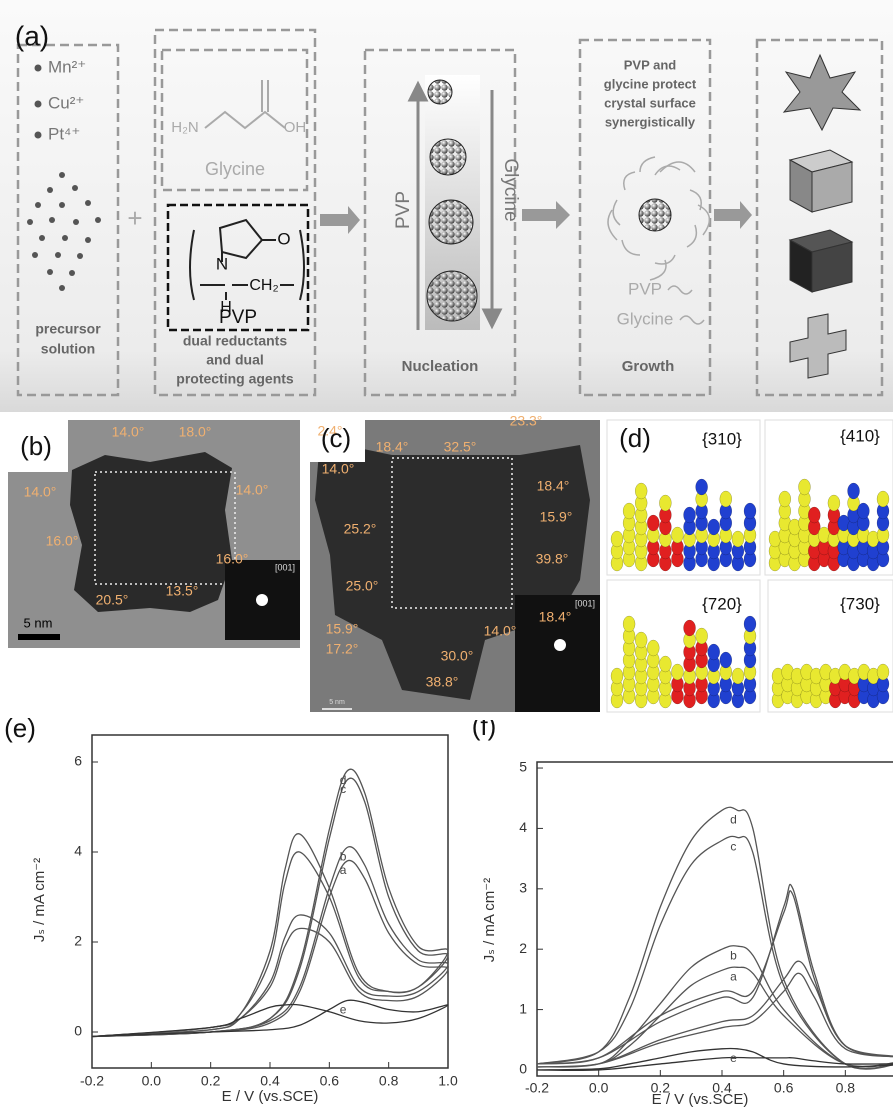 The width and height of the screenshot is (893, 1107). Describe the element at coordinates (645, 318) in the screenshot. I see `legend-label: Glycine` at that location.